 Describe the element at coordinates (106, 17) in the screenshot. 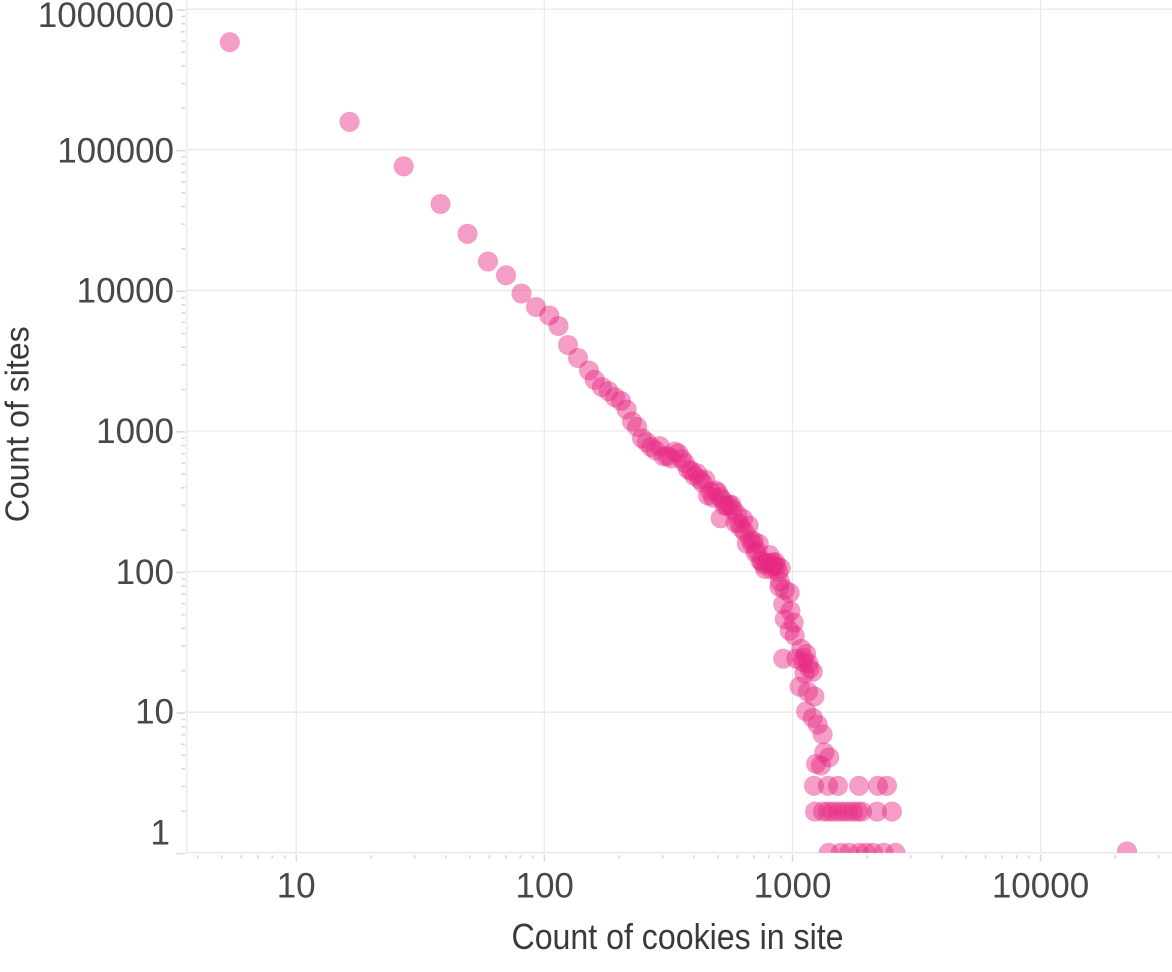

I see `svg-text: 1000000` at that location.